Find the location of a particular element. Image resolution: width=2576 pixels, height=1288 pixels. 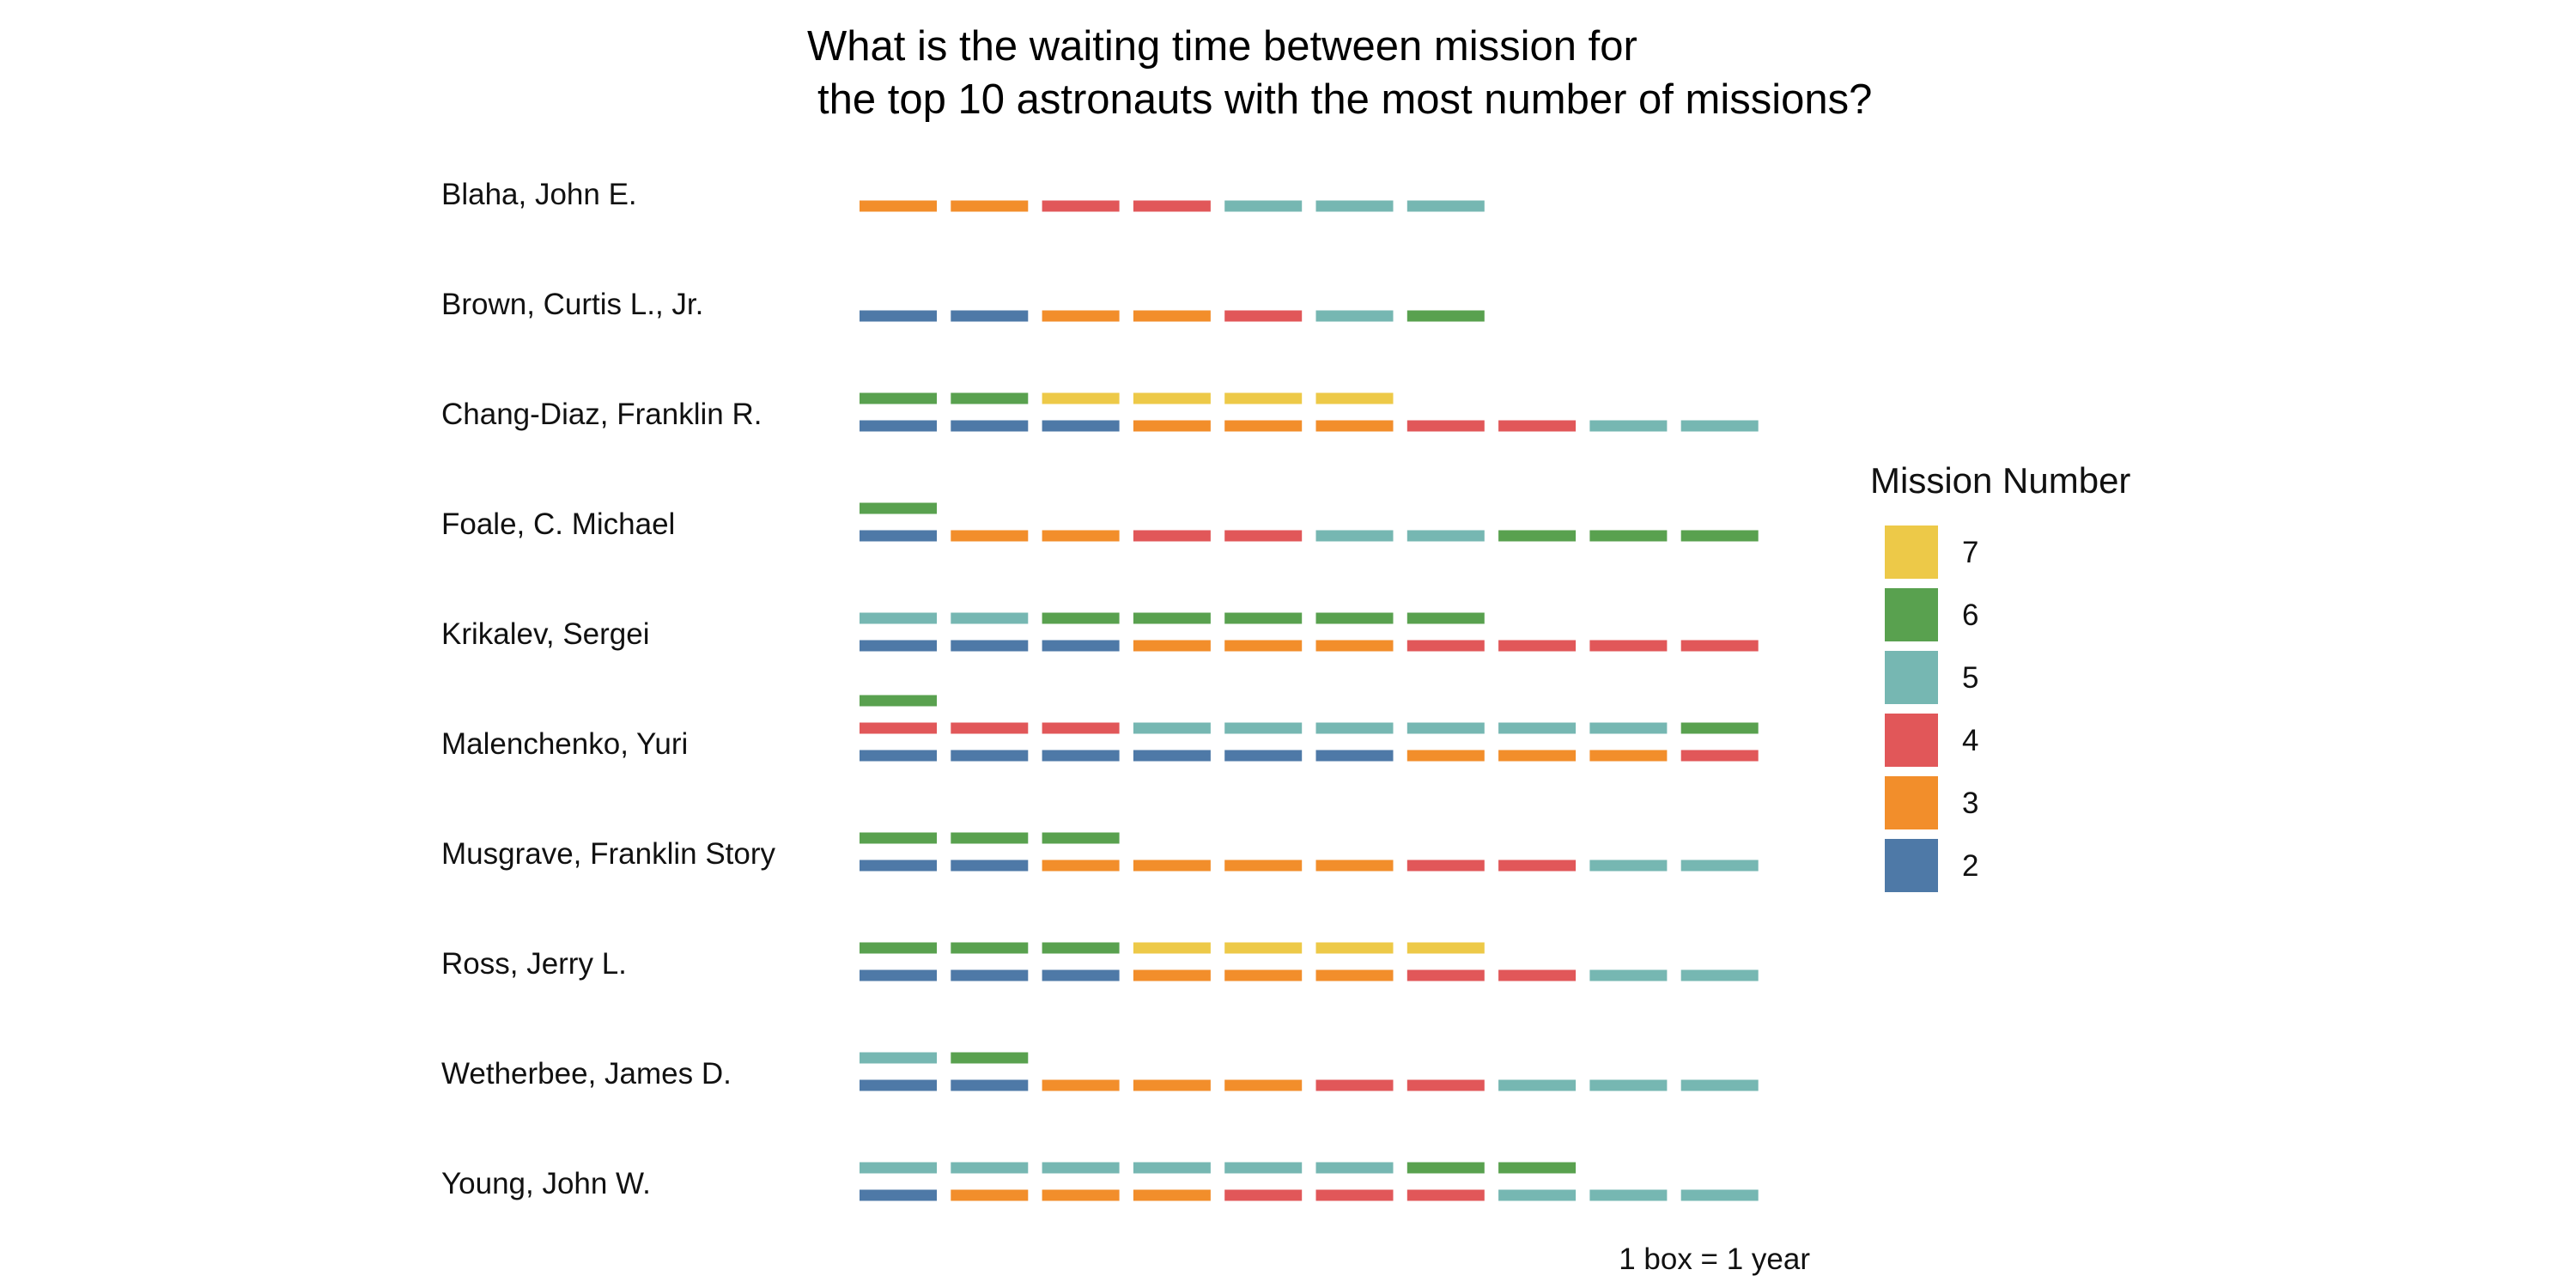

astronaut-row: Foale, C. Michael is located at coordinates (1100, 522).